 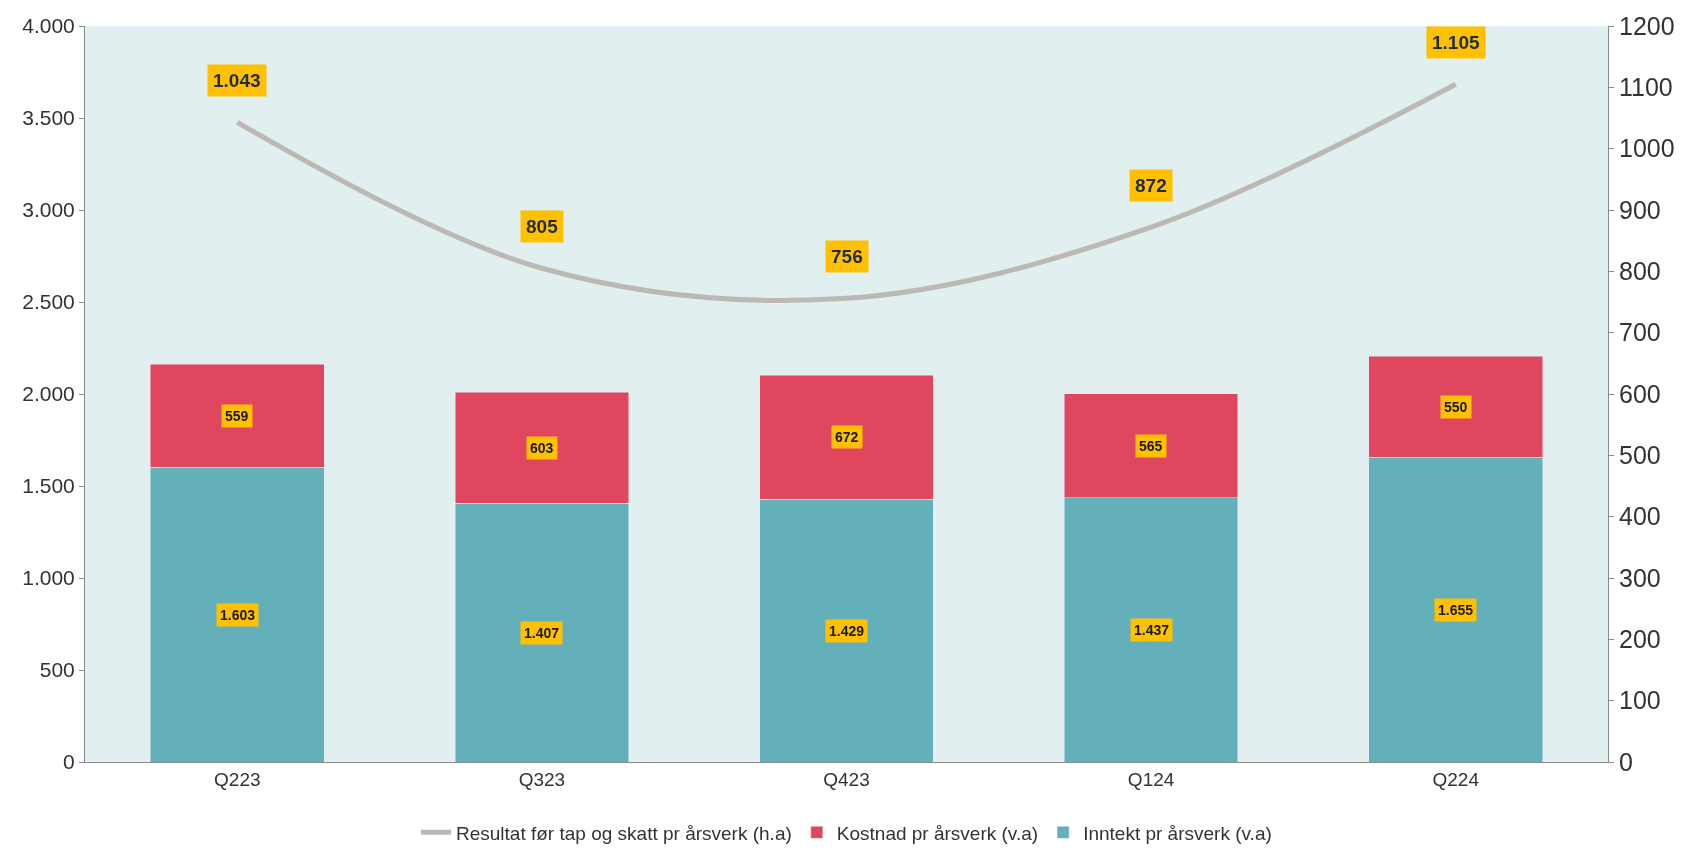 I want to click on data-label: 1.603, so click(x=238, y=615).